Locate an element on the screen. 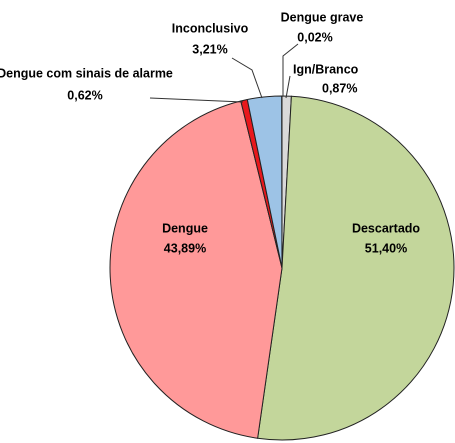 The width and height of the screenshot is (455, 443). slice-label: Ign/Branco is located at coordinates (326, 69).